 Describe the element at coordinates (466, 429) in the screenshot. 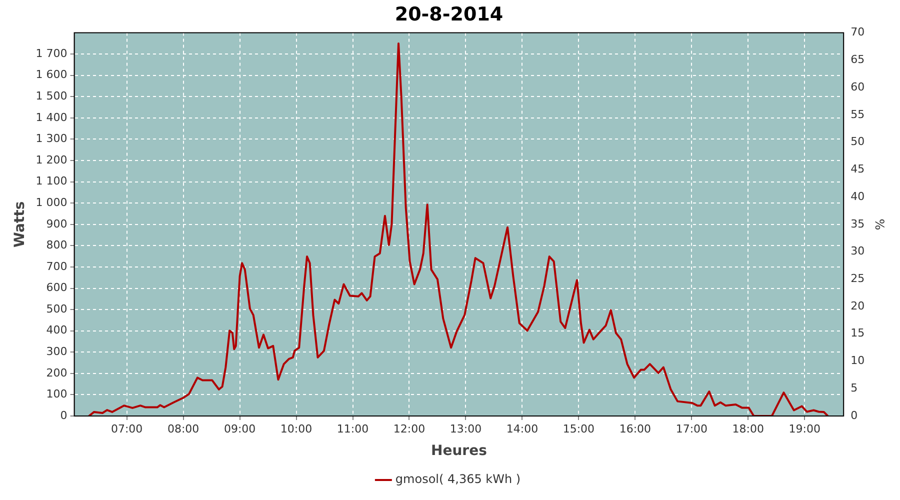

I see `x-tick-label: 13:00` at that location.